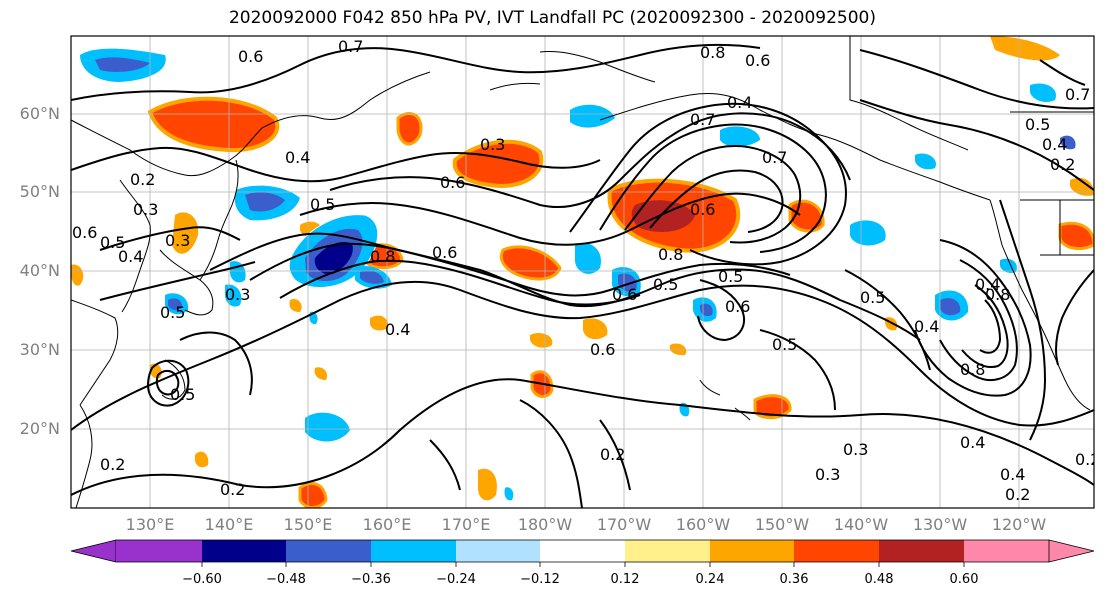 The height and width of the screenshot is (601, 1105). Describe the element at coordinates (710, 579) in the screenshot. I see `colorbar-tick-label: 0.24` at that location.